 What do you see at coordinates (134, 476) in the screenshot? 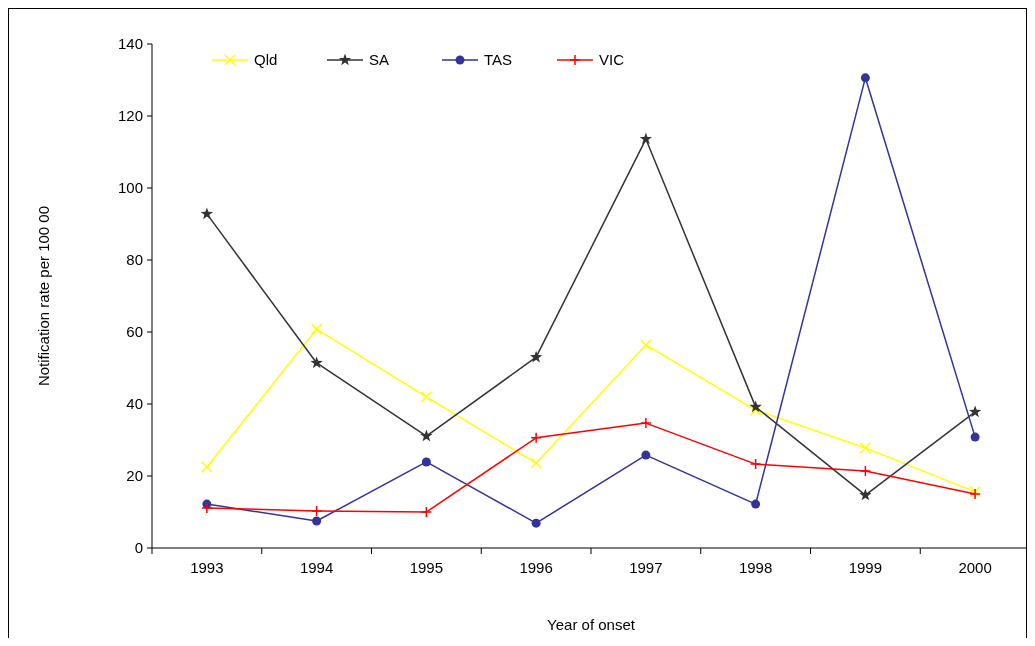
I see `y-tick-label: 20` at bounding box center [134, 476].